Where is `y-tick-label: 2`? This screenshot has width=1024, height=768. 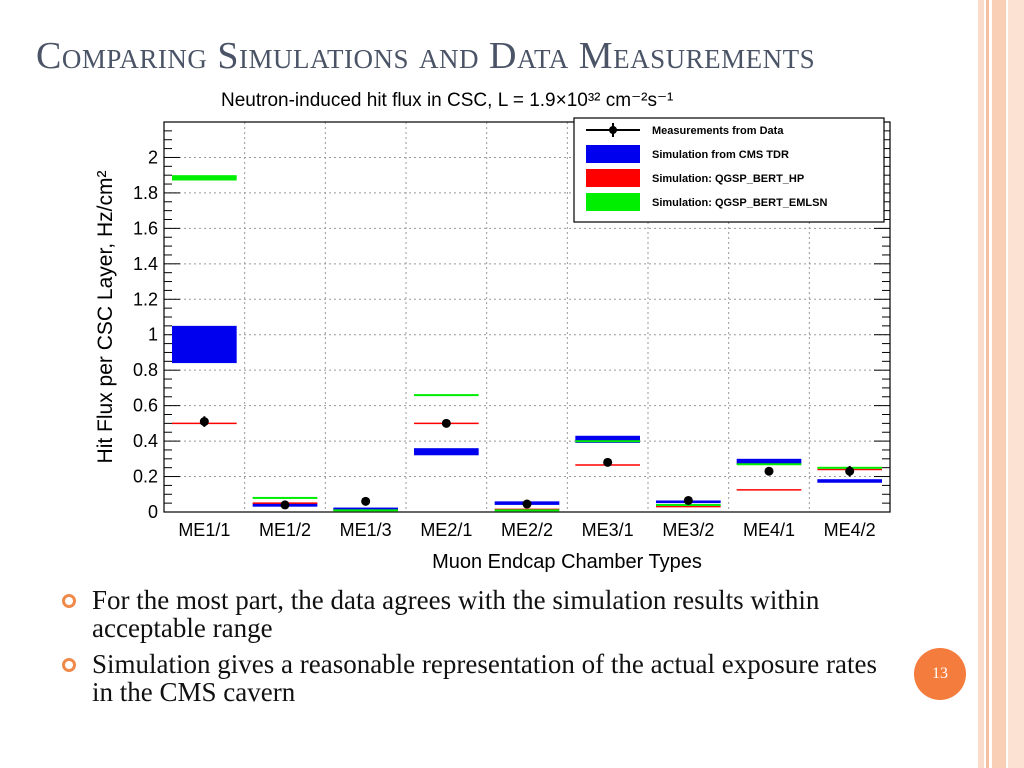 y-tick-label: 2 is located at coordinates (153, 157).